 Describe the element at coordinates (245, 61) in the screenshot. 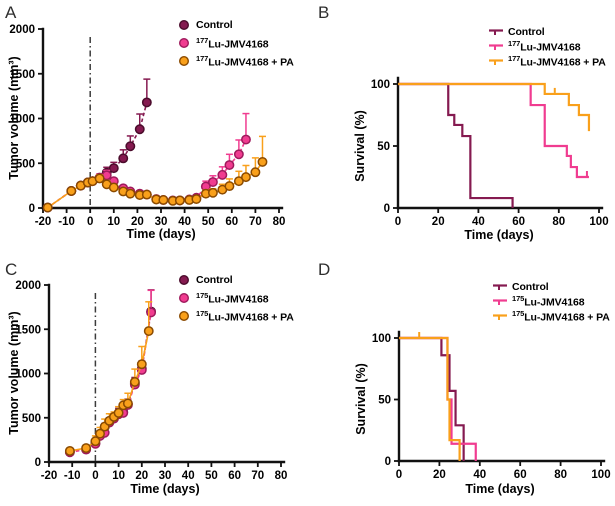

I see `legend-label: 177Lu-JMV4168 + PA` at that location.